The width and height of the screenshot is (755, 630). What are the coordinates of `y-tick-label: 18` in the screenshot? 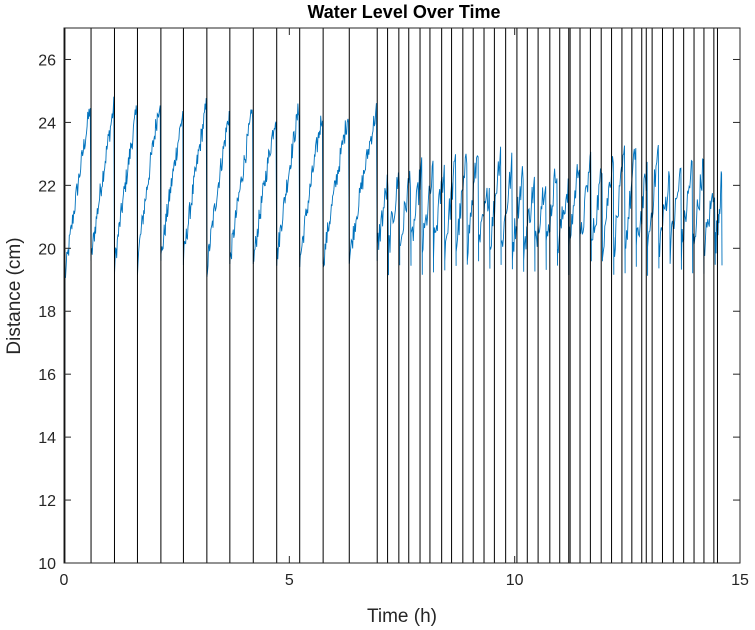 It's located at (47, 312).